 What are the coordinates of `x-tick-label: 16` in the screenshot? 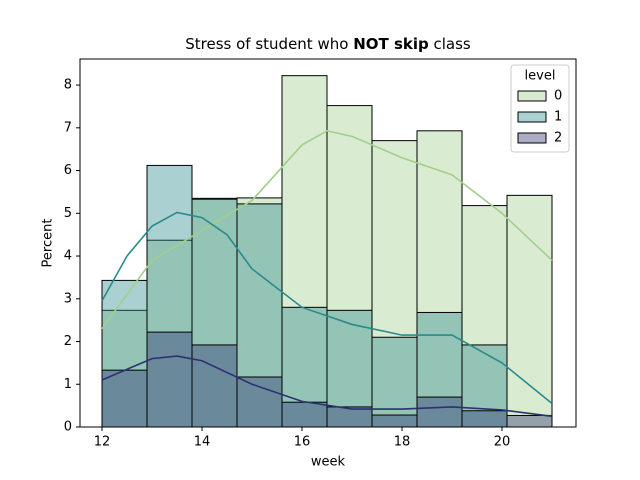 It's located at (302, 442).